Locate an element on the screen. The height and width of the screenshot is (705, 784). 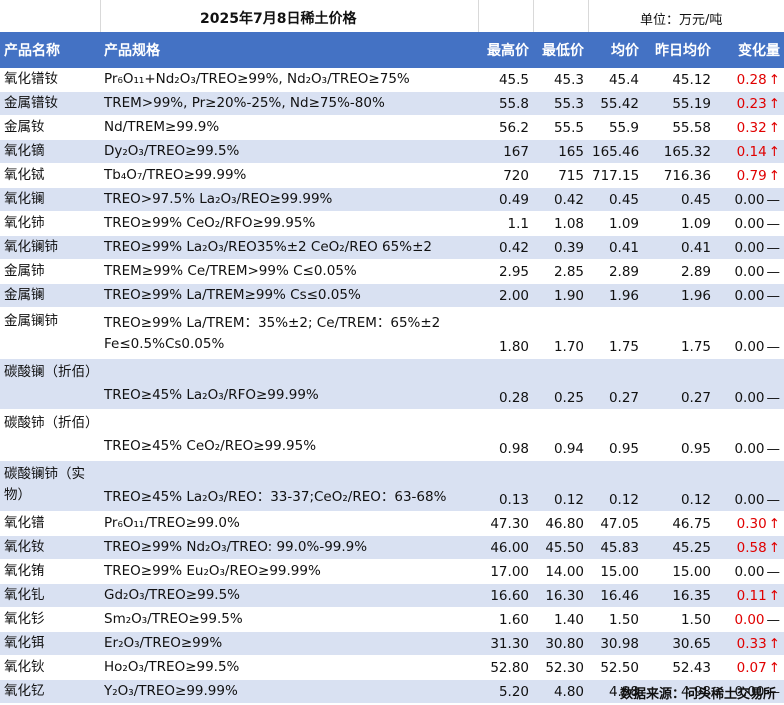
low-price: 52.30 is located at coordinates (560, 667).